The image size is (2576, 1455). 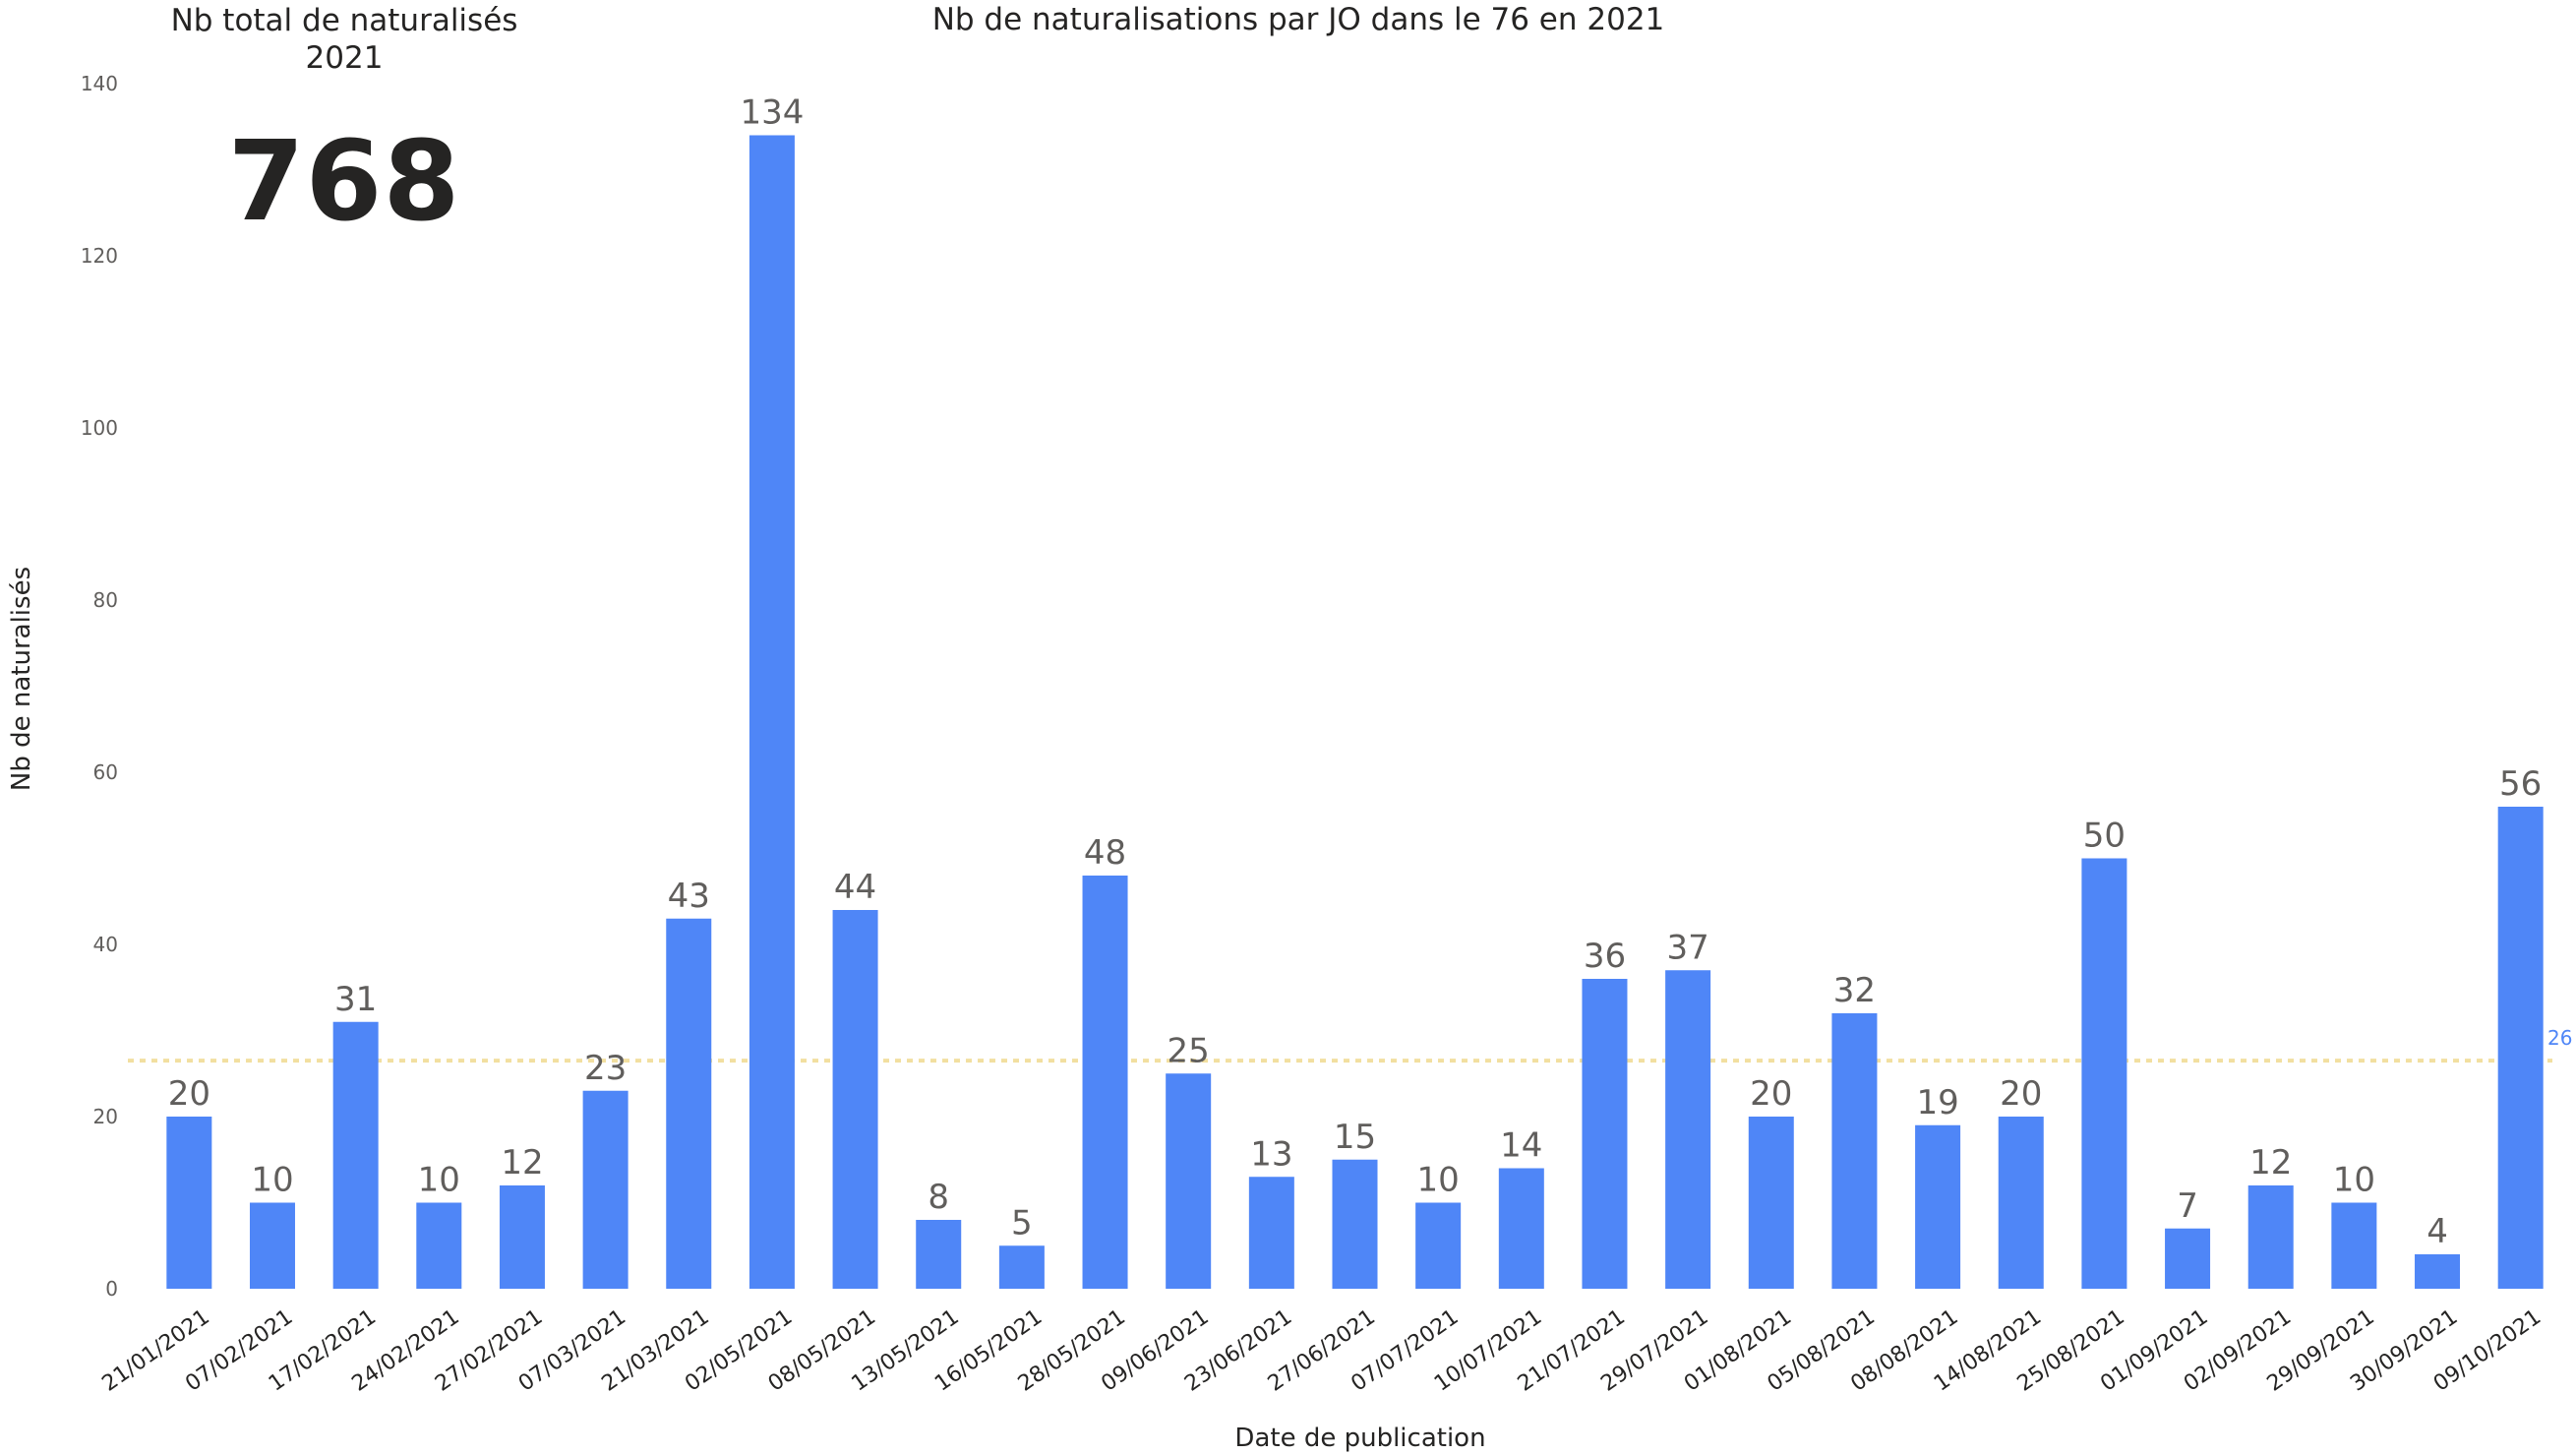 I want to click on x-axis-title: Date de publication, so click(x=1359, y=1438).